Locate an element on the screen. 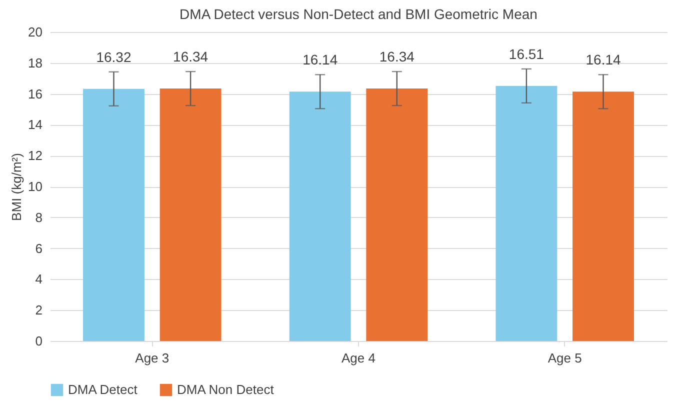  y-tick-label: 16 is located at coordinates (35, 94).